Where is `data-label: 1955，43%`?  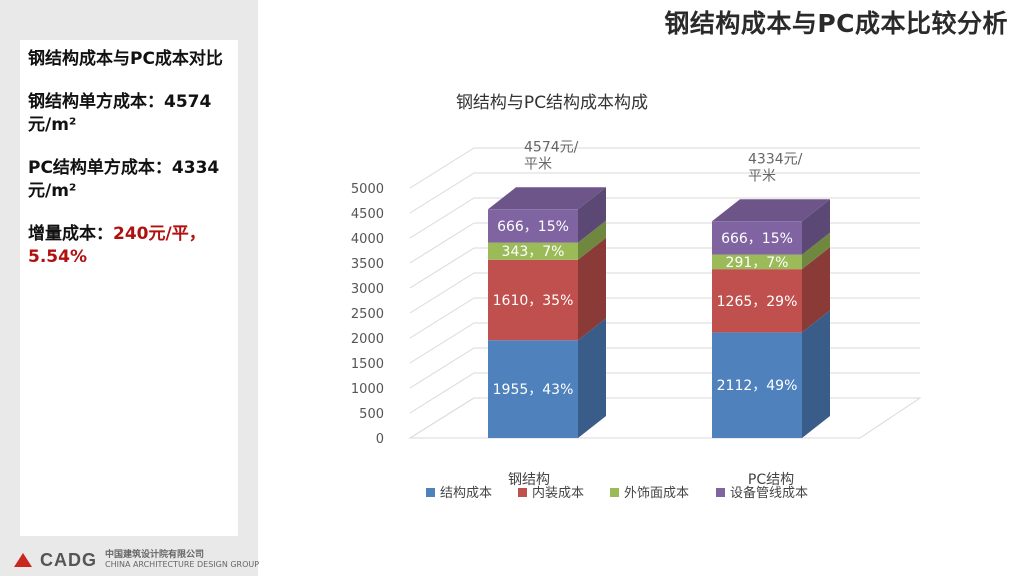
data-label: 1955，43% is located at coordinates (533, 390).